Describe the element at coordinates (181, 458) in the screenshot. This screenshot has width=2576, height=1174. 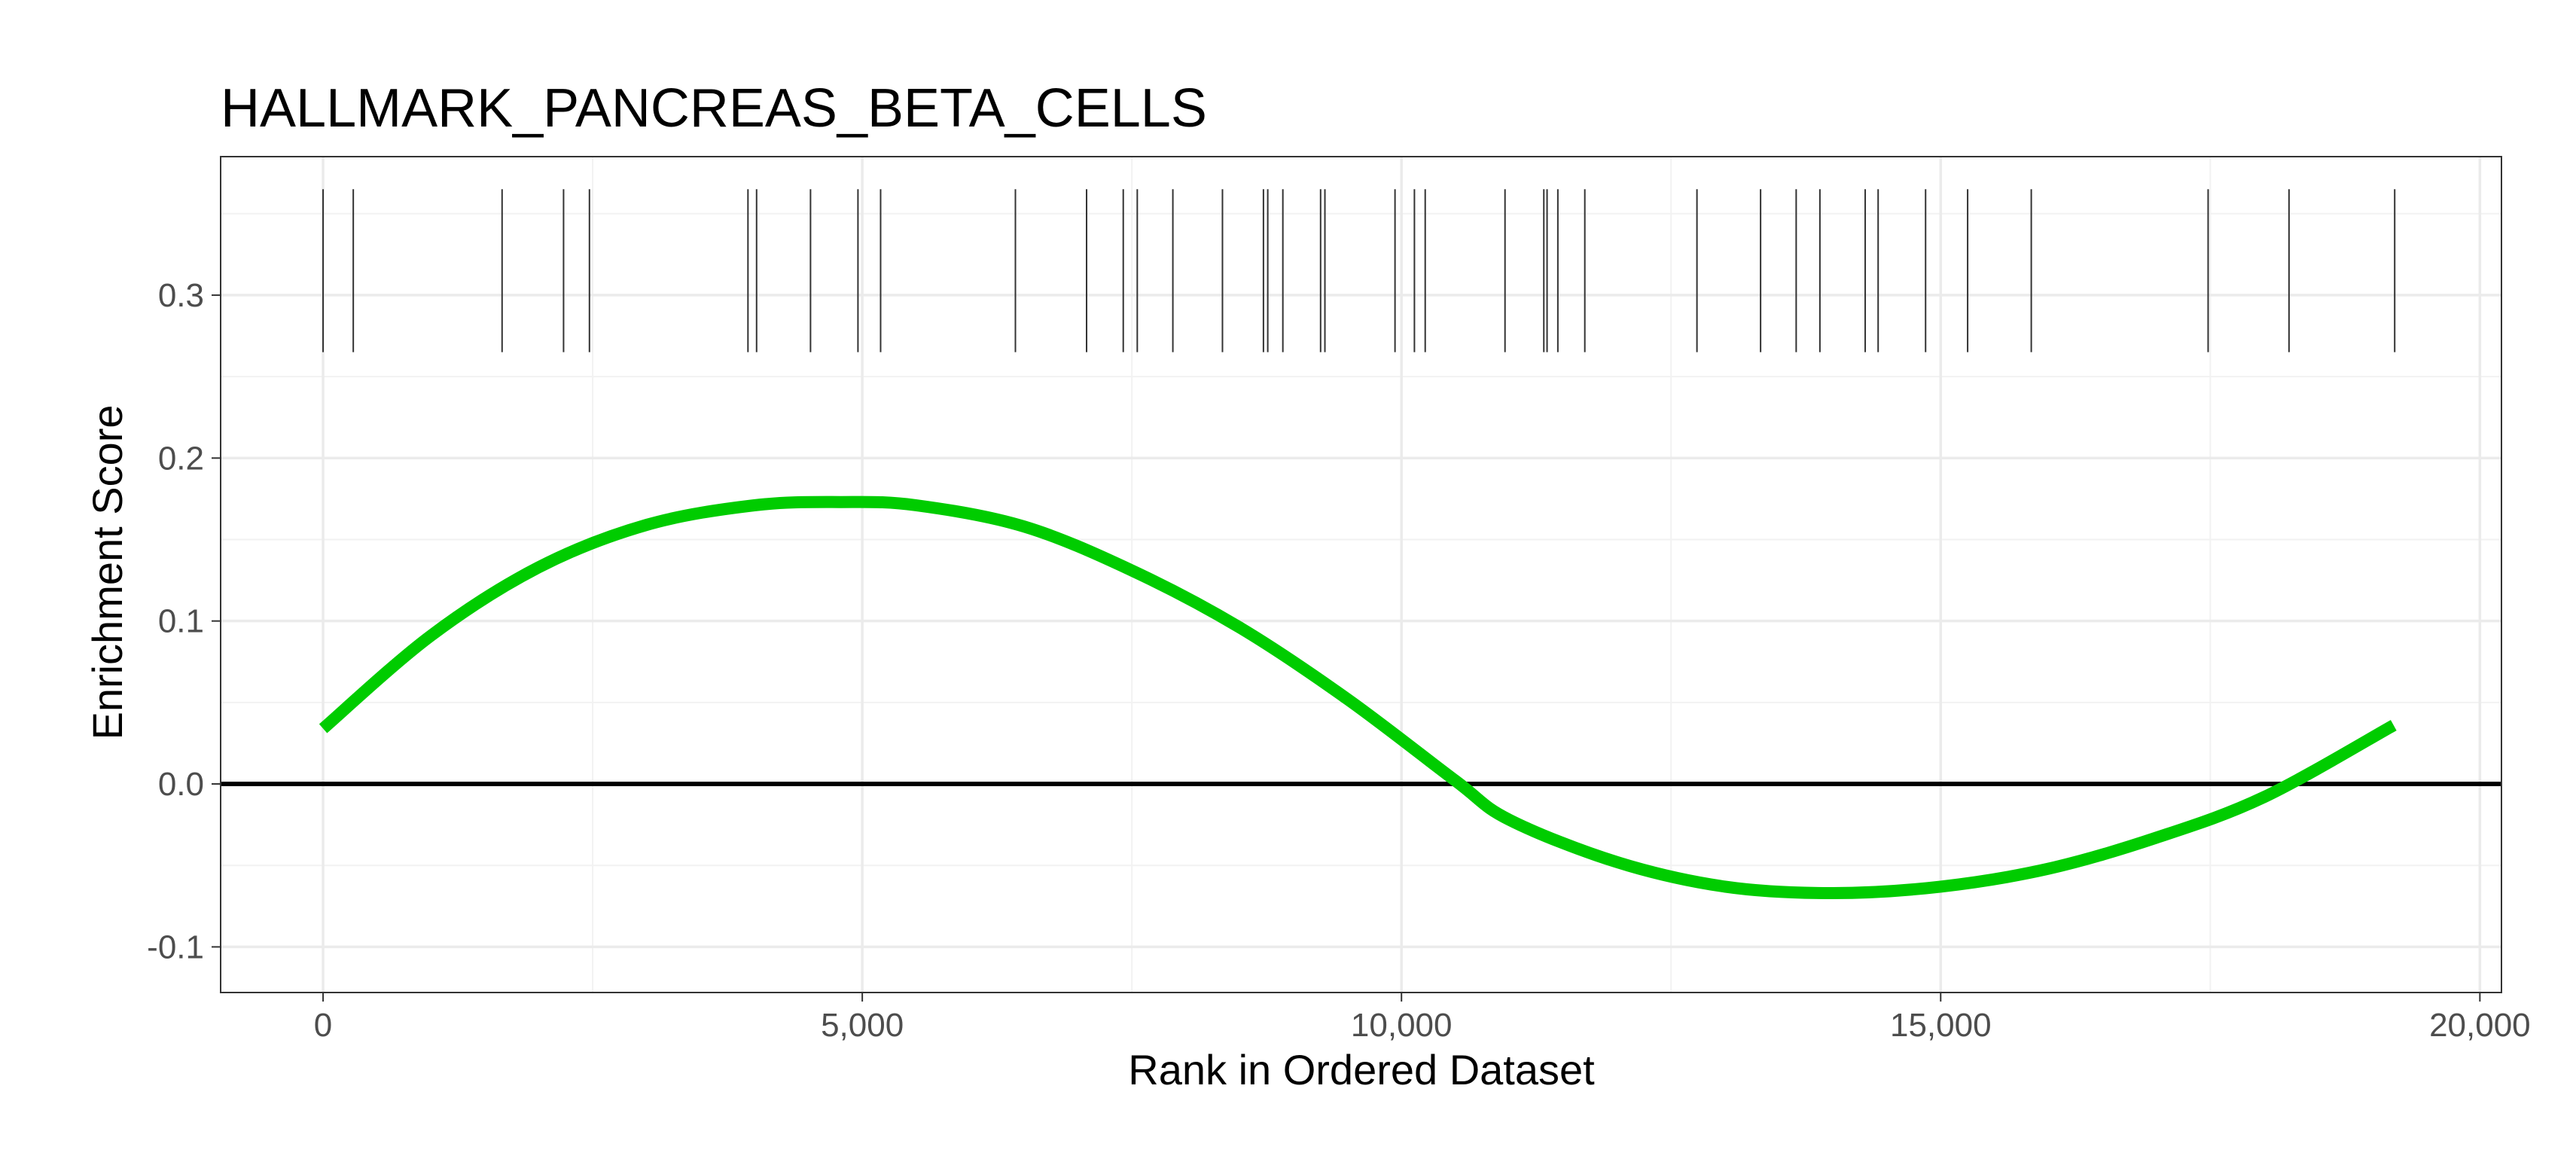
I see `y-tick-label: 0.2` at that location.